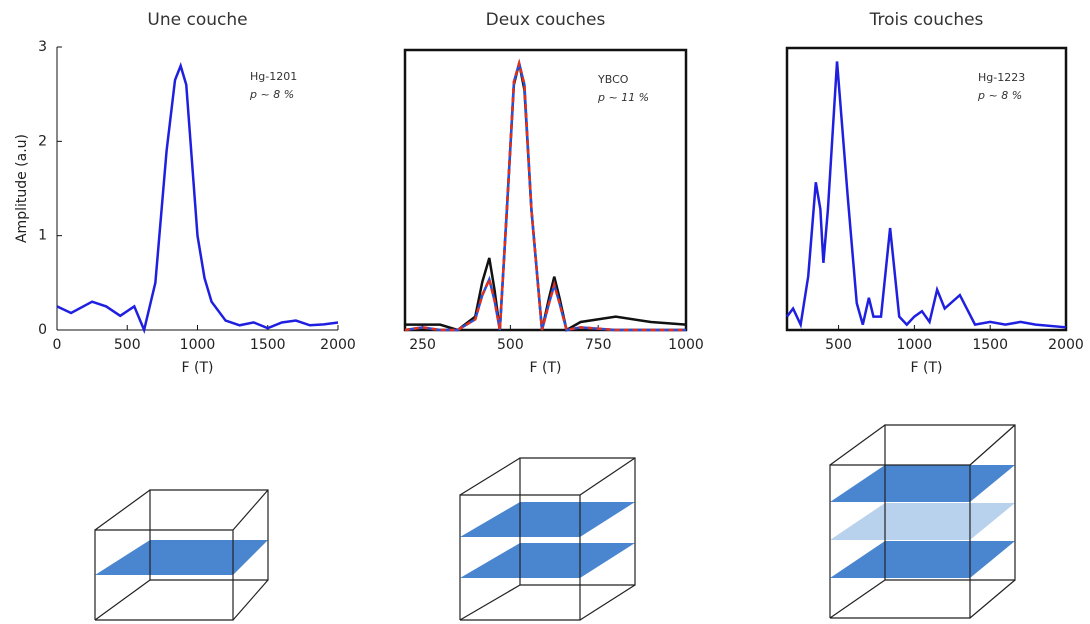  What do you see at coordinates (22, 188) in the screenshot?
I see `y-axis-label: Amplitude (a.u)` at bounding box center [22, 188].